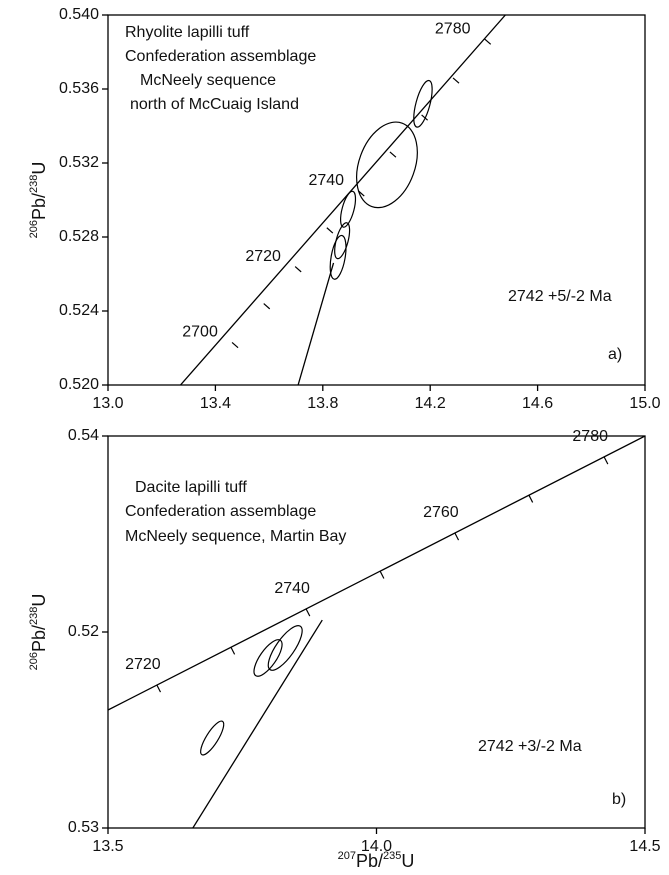 This screenshot has width=669, height=875. Describe the element at coordinates (537, 403) in the screenshot. I see `x-tick-label: 14.6` at that location.